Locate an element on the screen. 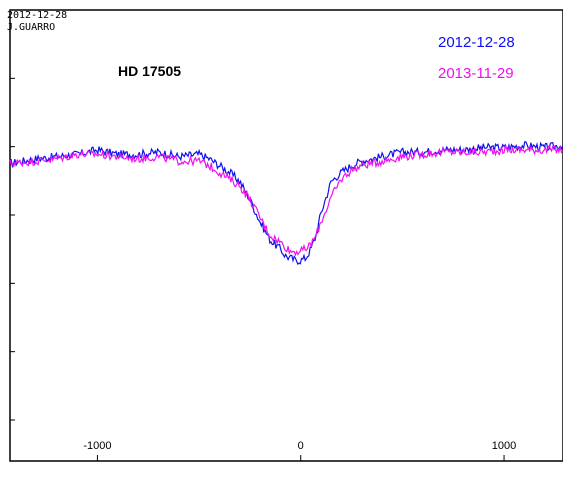 Image resolution: width=563 pixels, height=481 pixels. x-tick-label: 0 is located at coordinates (301, 446).